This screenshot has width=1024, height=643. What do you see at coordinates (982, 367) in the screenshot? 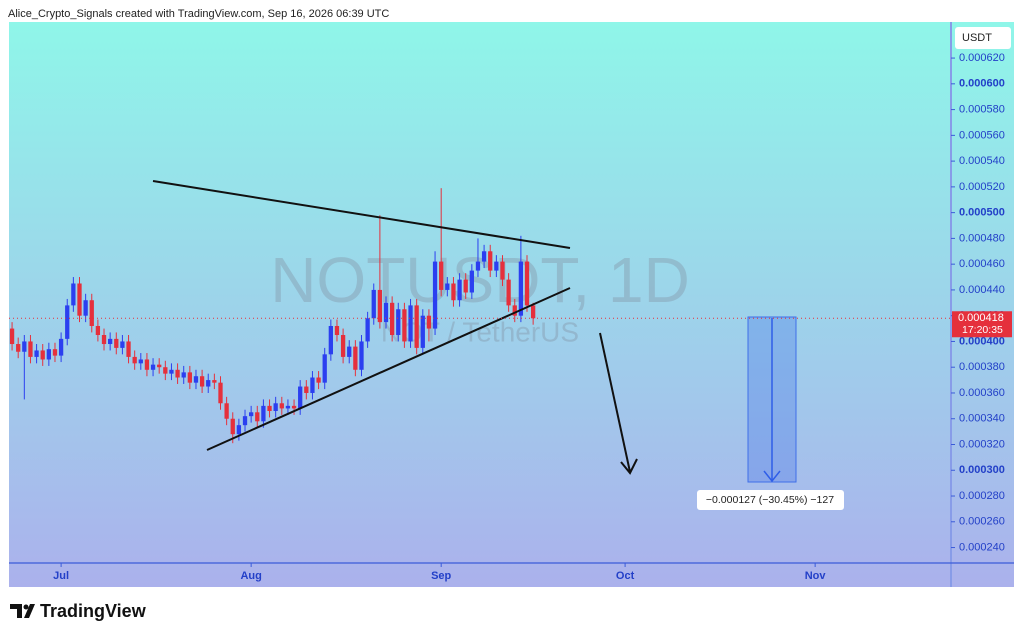
I see `y-tick-label: 0.000380` at bounding box center [982, 367].